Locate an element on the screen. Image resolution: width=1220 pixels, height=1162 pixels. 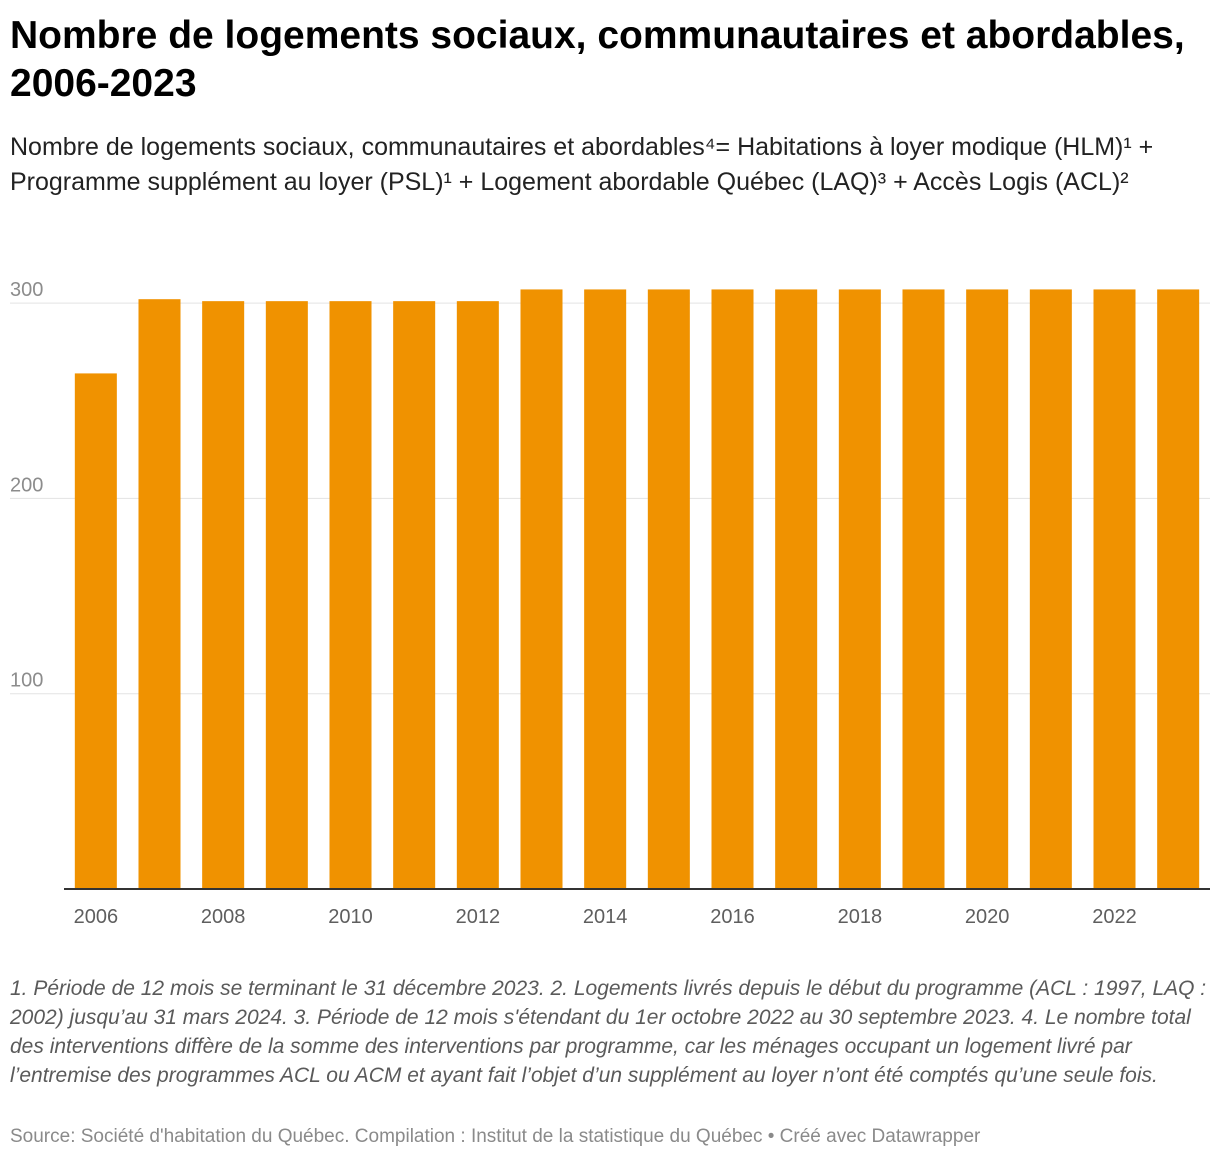
bar-2015 is located at coordinates (668, 589).